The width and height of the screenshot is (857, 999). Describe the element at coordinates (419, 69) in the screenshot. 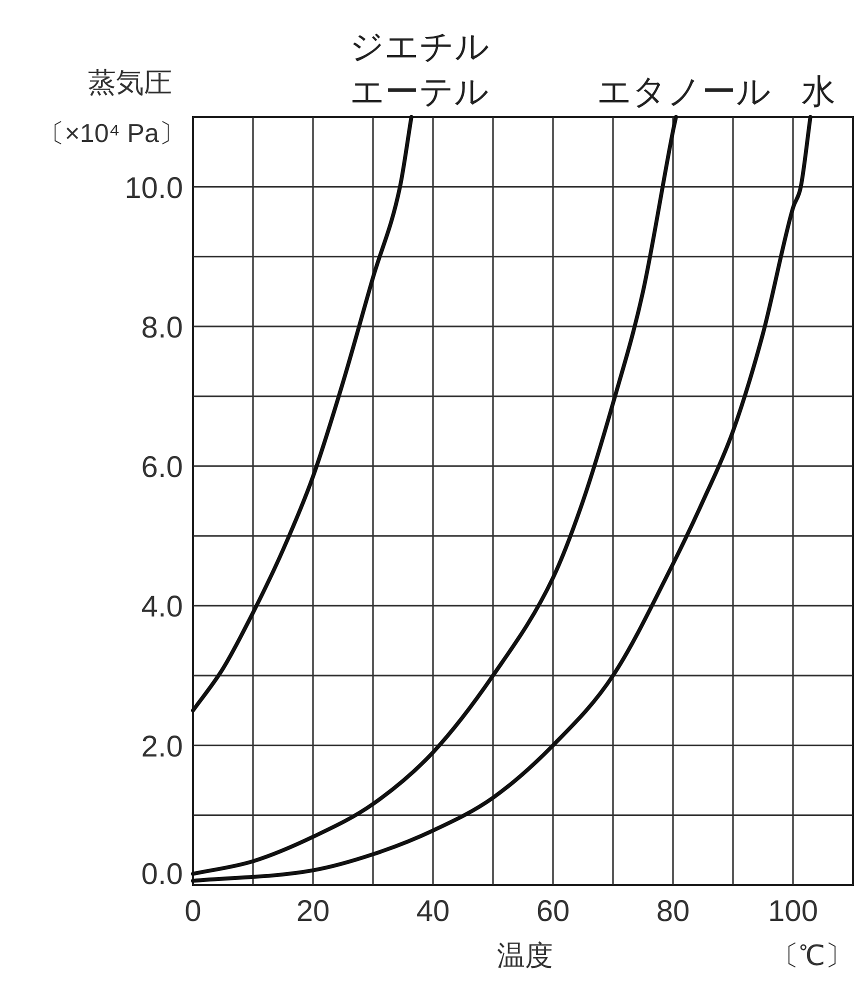

I see `series-label: ジエチルエーテル` at that location.